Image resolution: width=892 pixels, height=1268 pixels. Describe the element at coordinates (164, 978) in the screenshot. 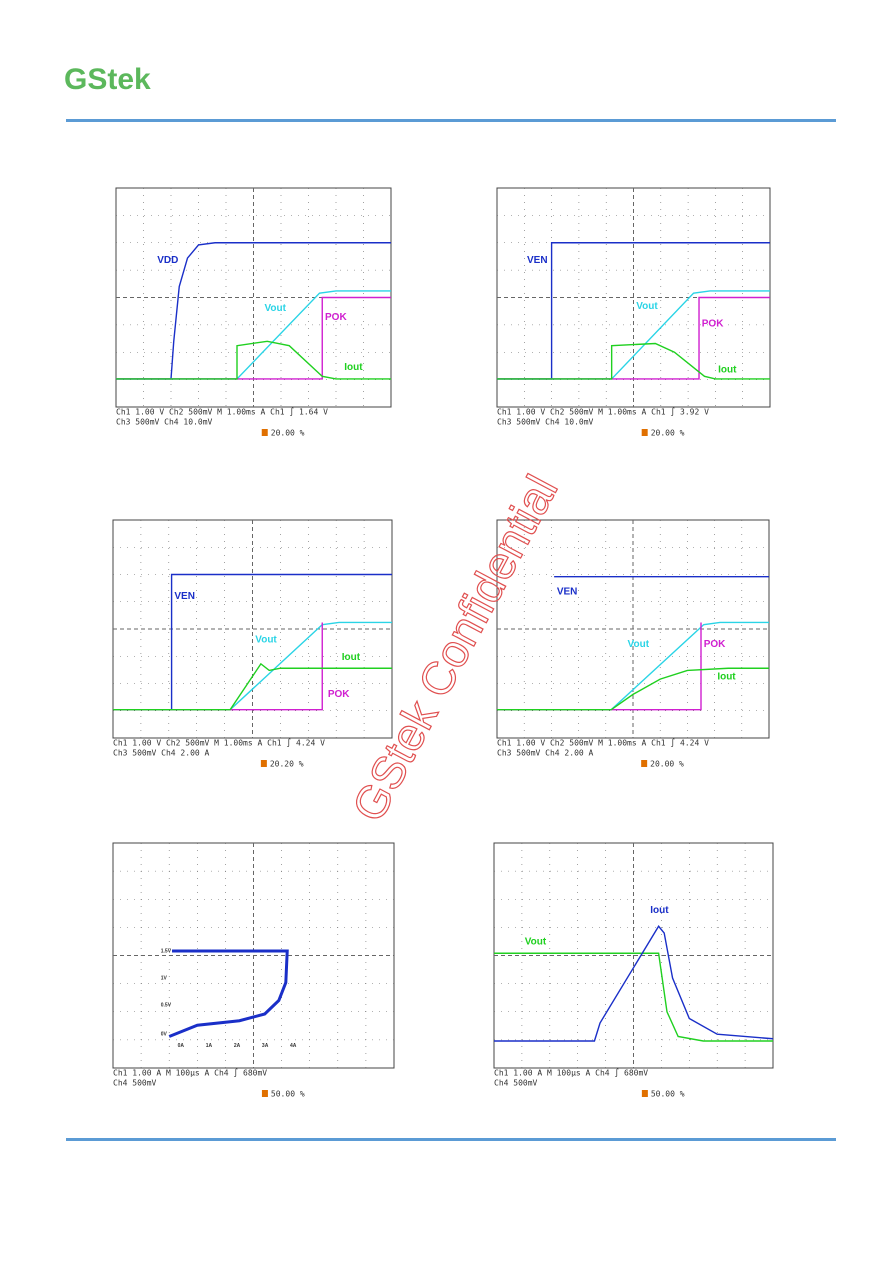

I see `trace-label: 1V` at that location.